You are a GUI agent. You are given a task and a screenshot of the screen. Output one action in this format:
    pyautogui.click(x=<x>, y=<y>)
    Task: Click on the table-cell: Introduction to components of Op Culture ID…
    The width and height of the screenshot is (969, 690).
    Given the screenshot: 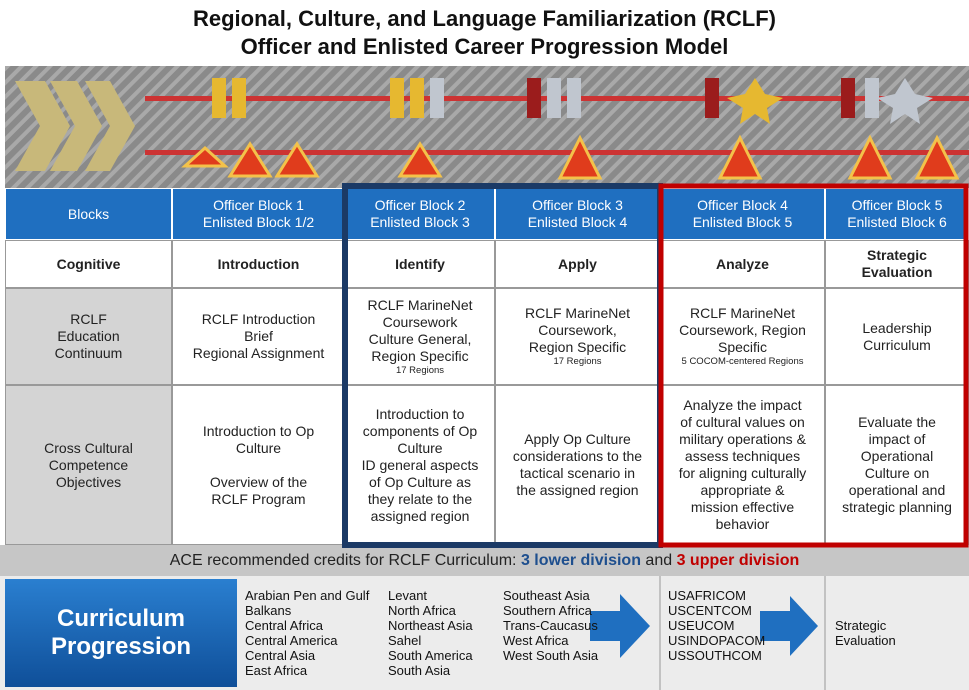 What is the action you would take?
    pyautogui.click(x=420, y=465)
    